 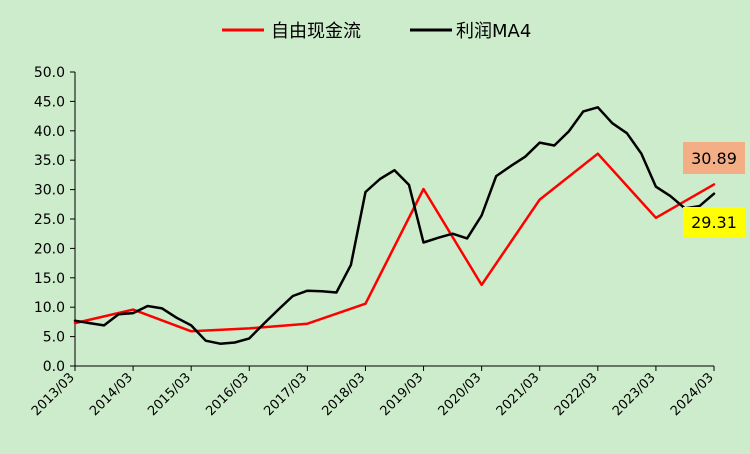 I want to click on x-tick-label: 2015/03, so click(x=169, y=394).